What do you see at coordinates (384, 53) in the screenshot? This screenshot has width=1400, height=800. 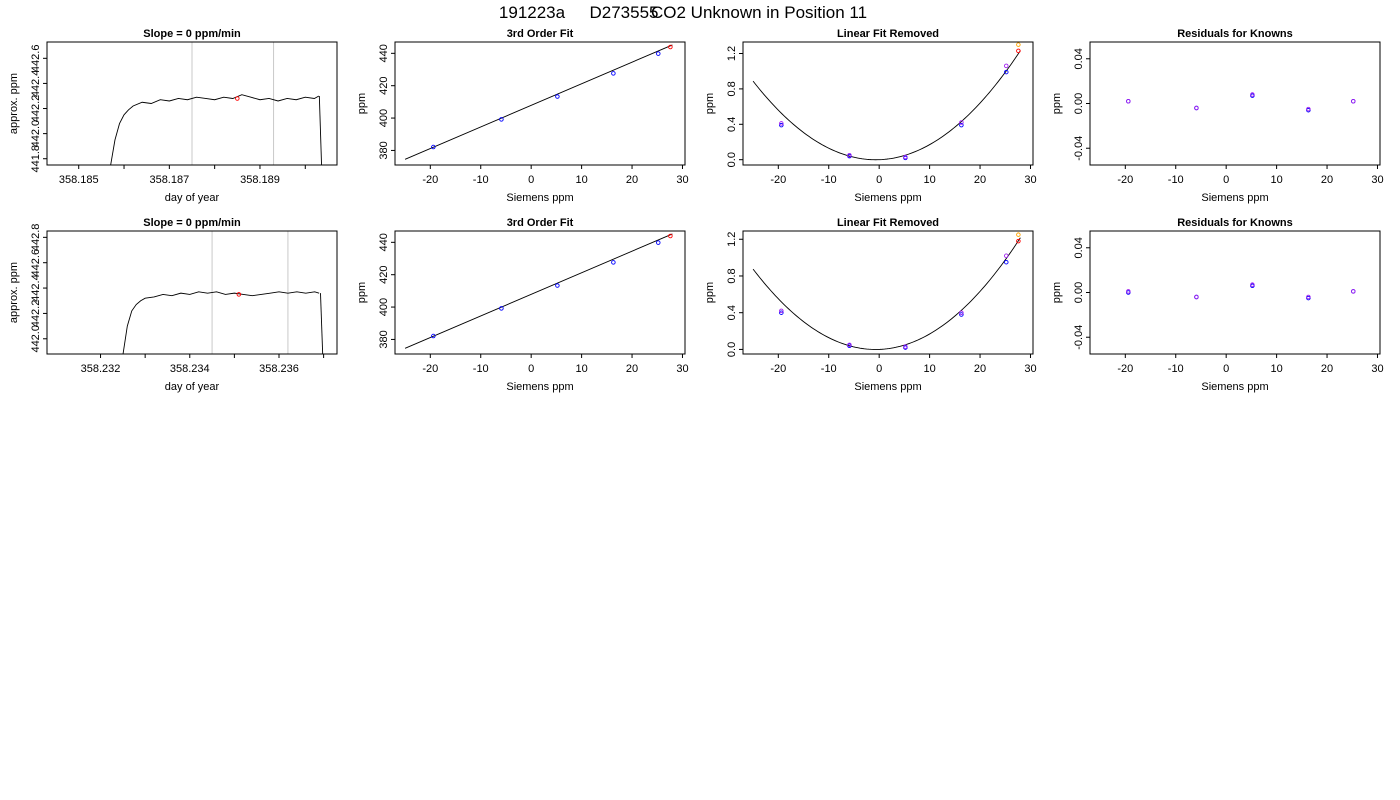 I see `y-tick-label: 440` at bounding box center [384, 53].